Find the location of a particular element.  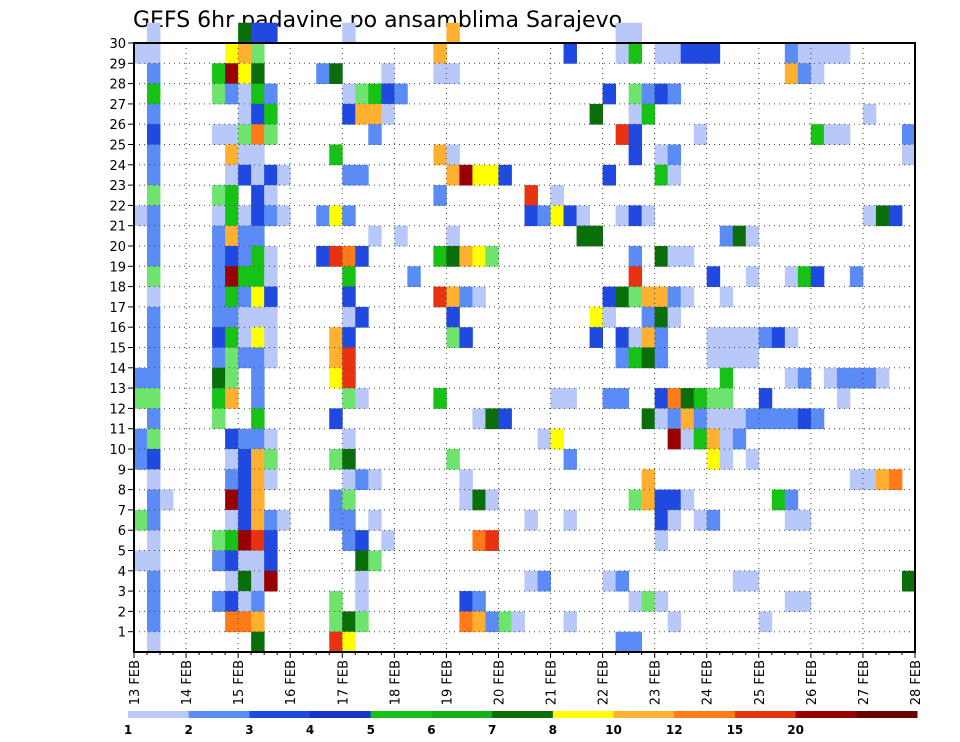

y-tick-label: 23 is located at coordinates (117, 186).